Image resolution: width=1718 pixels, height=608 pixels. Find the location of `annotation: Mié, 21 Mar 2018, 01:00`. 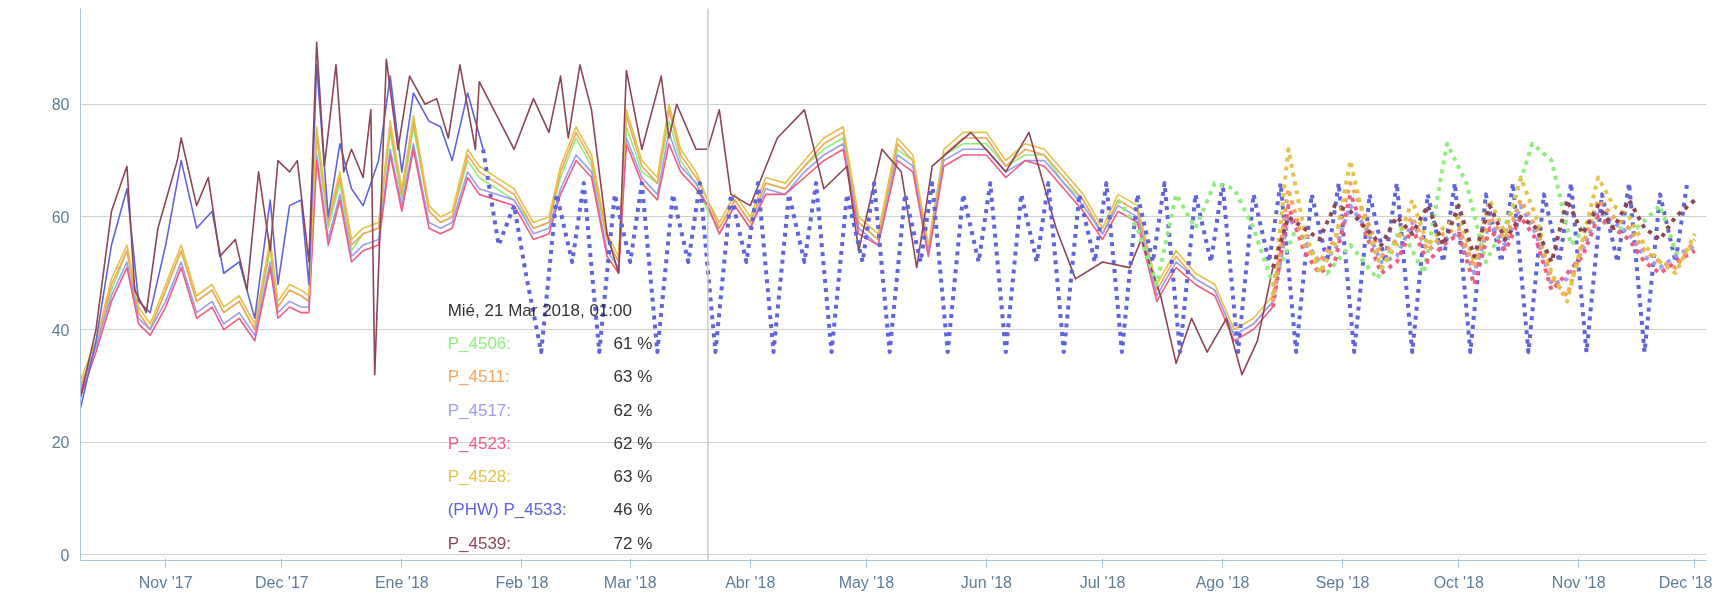

annotation: Mié, 21 Mar 2018, 01:00 is located at coordinates (539, 310).